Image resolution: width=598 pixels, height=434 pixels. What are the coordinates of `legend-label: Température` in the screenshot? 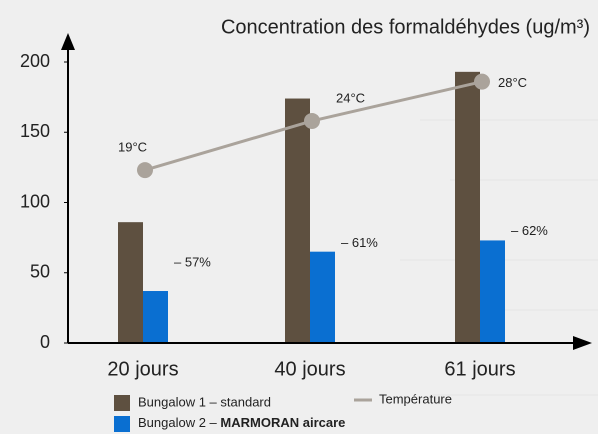 It's located at (415, 398).